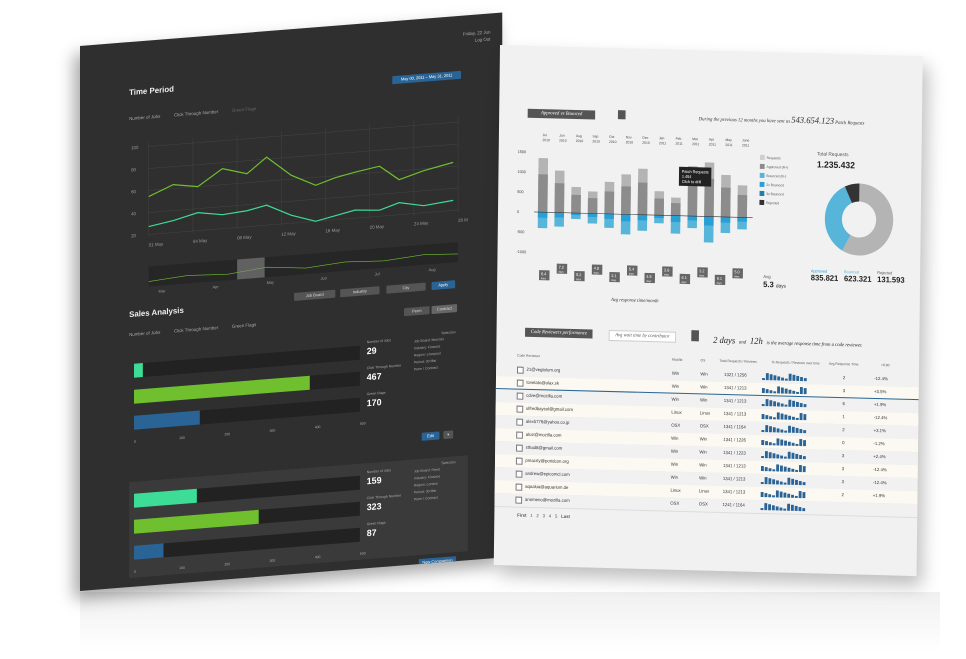 This screenshot has height=659, width=966. Describe the element at coordinates (556, 516) in the screenshot. I see `pagination-link: 5` at that location.